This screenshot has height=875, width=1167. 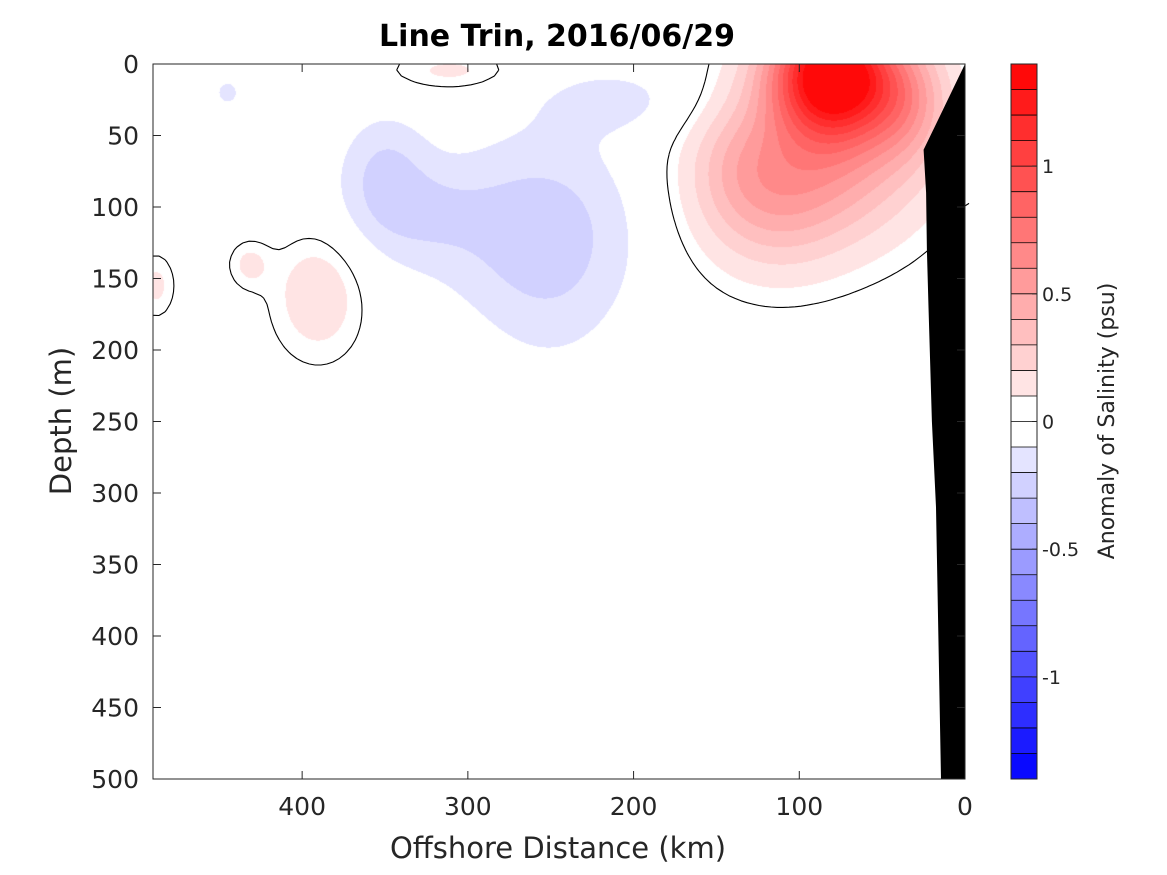 I want to click on chart-title: Line Trin, 2016/06/29, so click(x=557, y=36).